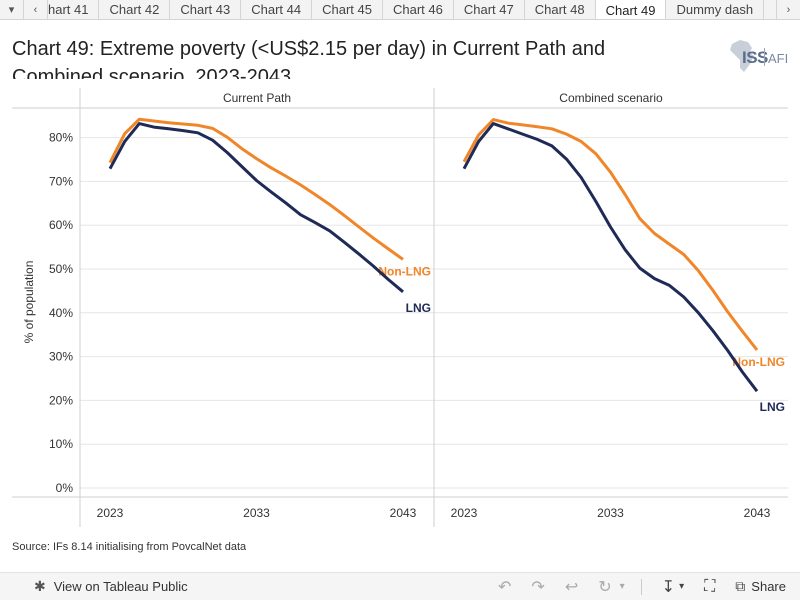 The width and height of the screenshot is (800, 600). Describe the element at coordinates (418, 9) in the screenshot. I see `sheet-tab: Chart 46` at that location.